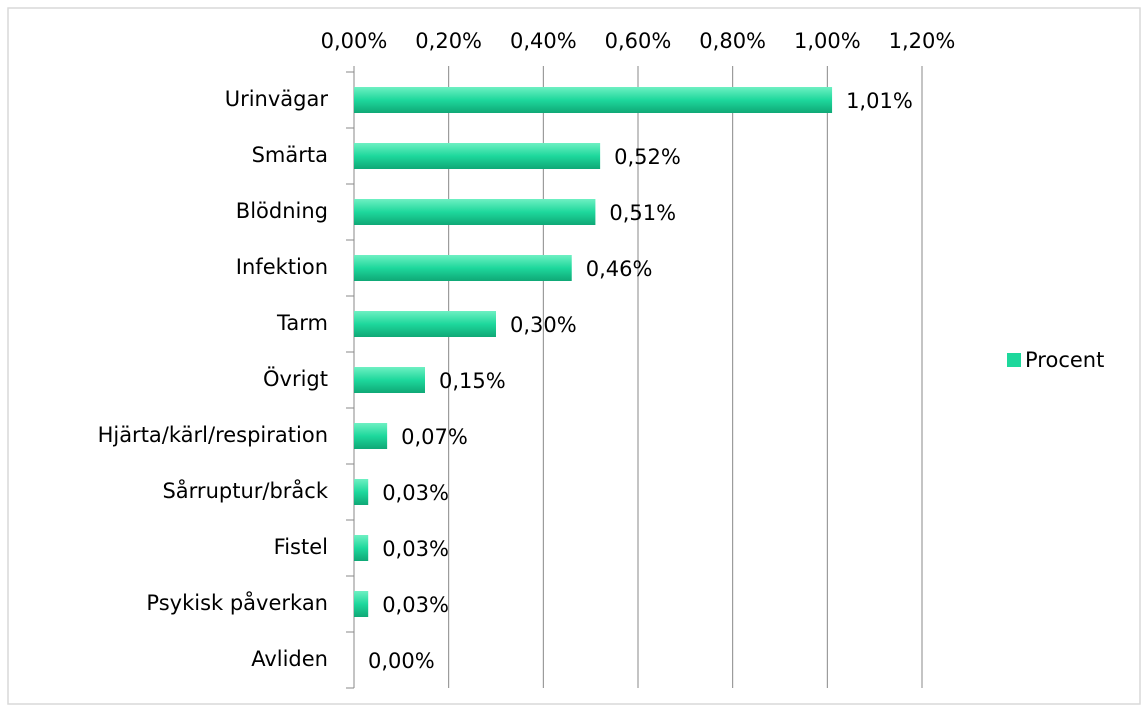 This screenshot has height=716, width=1148. What do you see at coordinates (282, 211) in the screenshot?
I see `y-tick-label: Blödning` at bounding box center [282, 211].